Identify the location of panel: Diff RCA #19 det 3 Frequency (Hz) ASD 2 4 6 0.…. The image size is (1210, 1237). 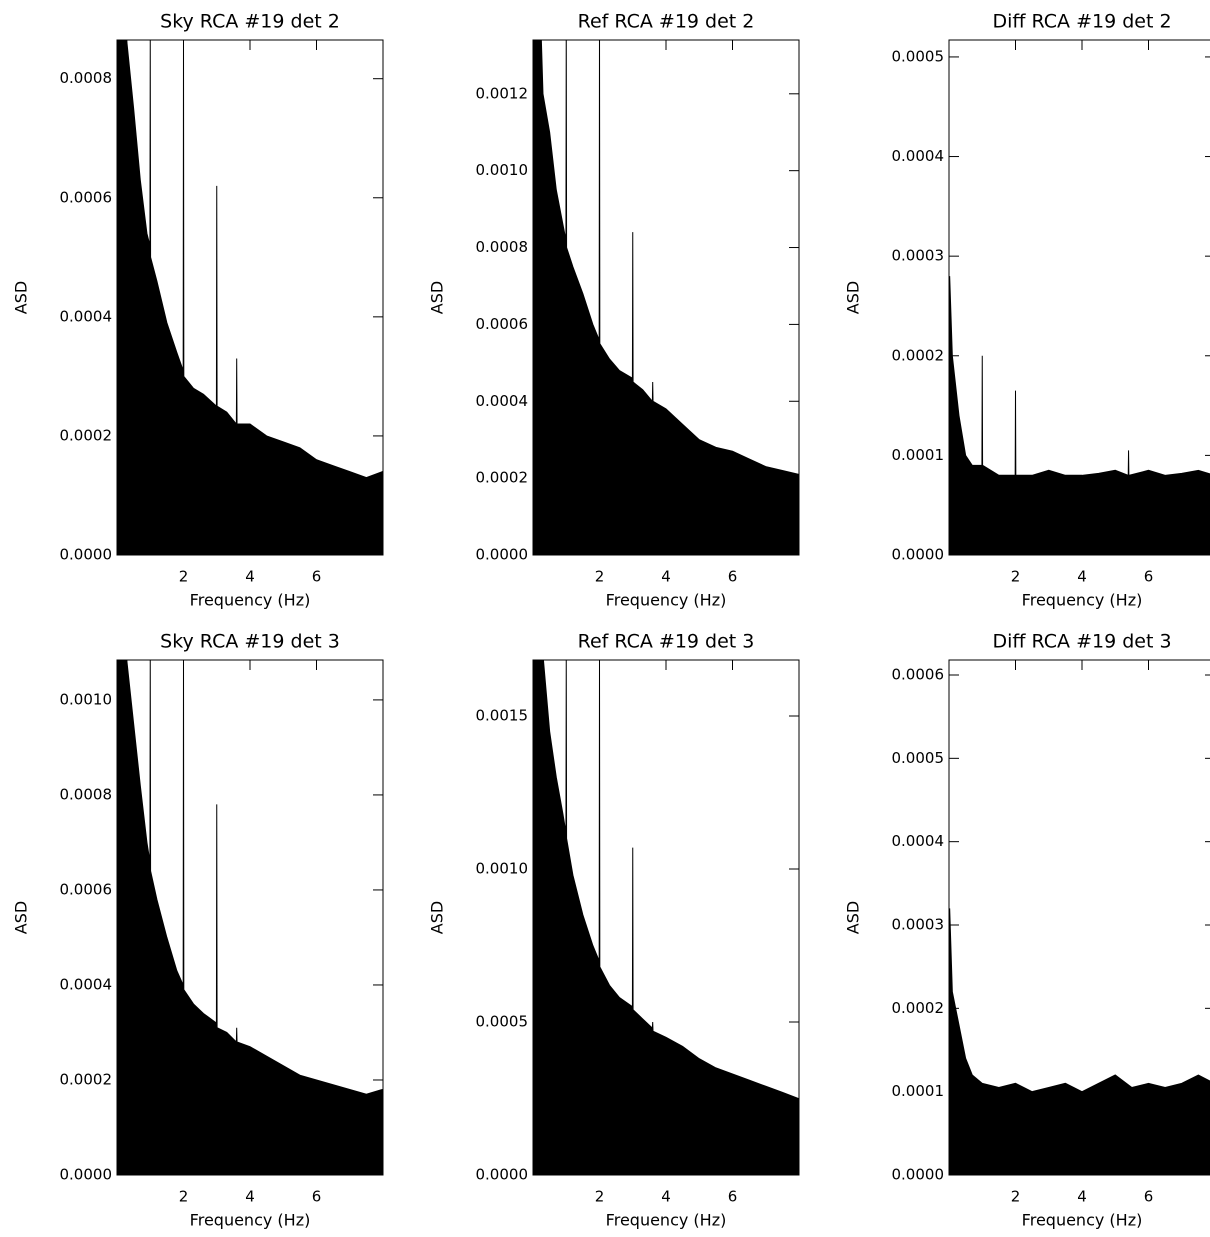
(1027, 930).